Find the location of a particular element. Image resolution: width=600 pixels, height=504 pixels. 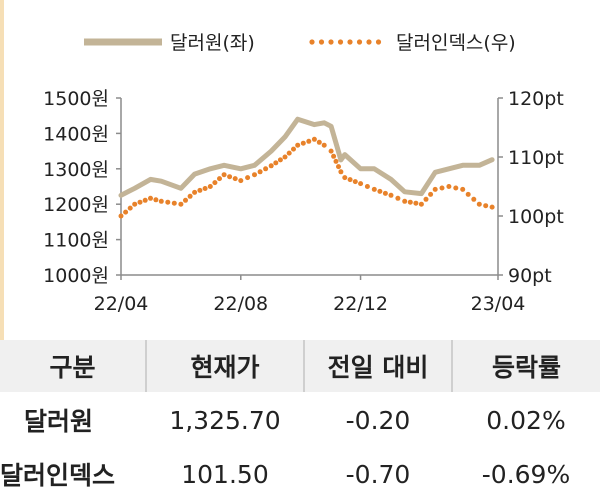

row-rate: -0.69% is located at coordinates (526, 474).